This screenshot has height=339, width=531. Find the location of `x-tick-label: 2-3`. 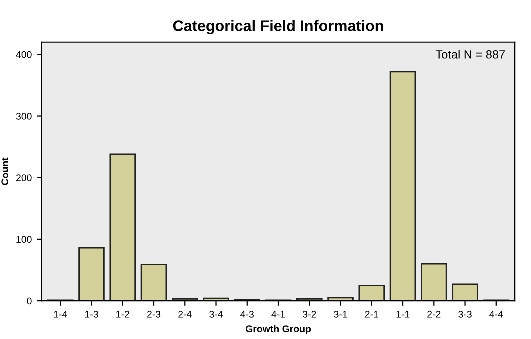

x-tick-label: 2-3 is located at coordinates (154, 314).